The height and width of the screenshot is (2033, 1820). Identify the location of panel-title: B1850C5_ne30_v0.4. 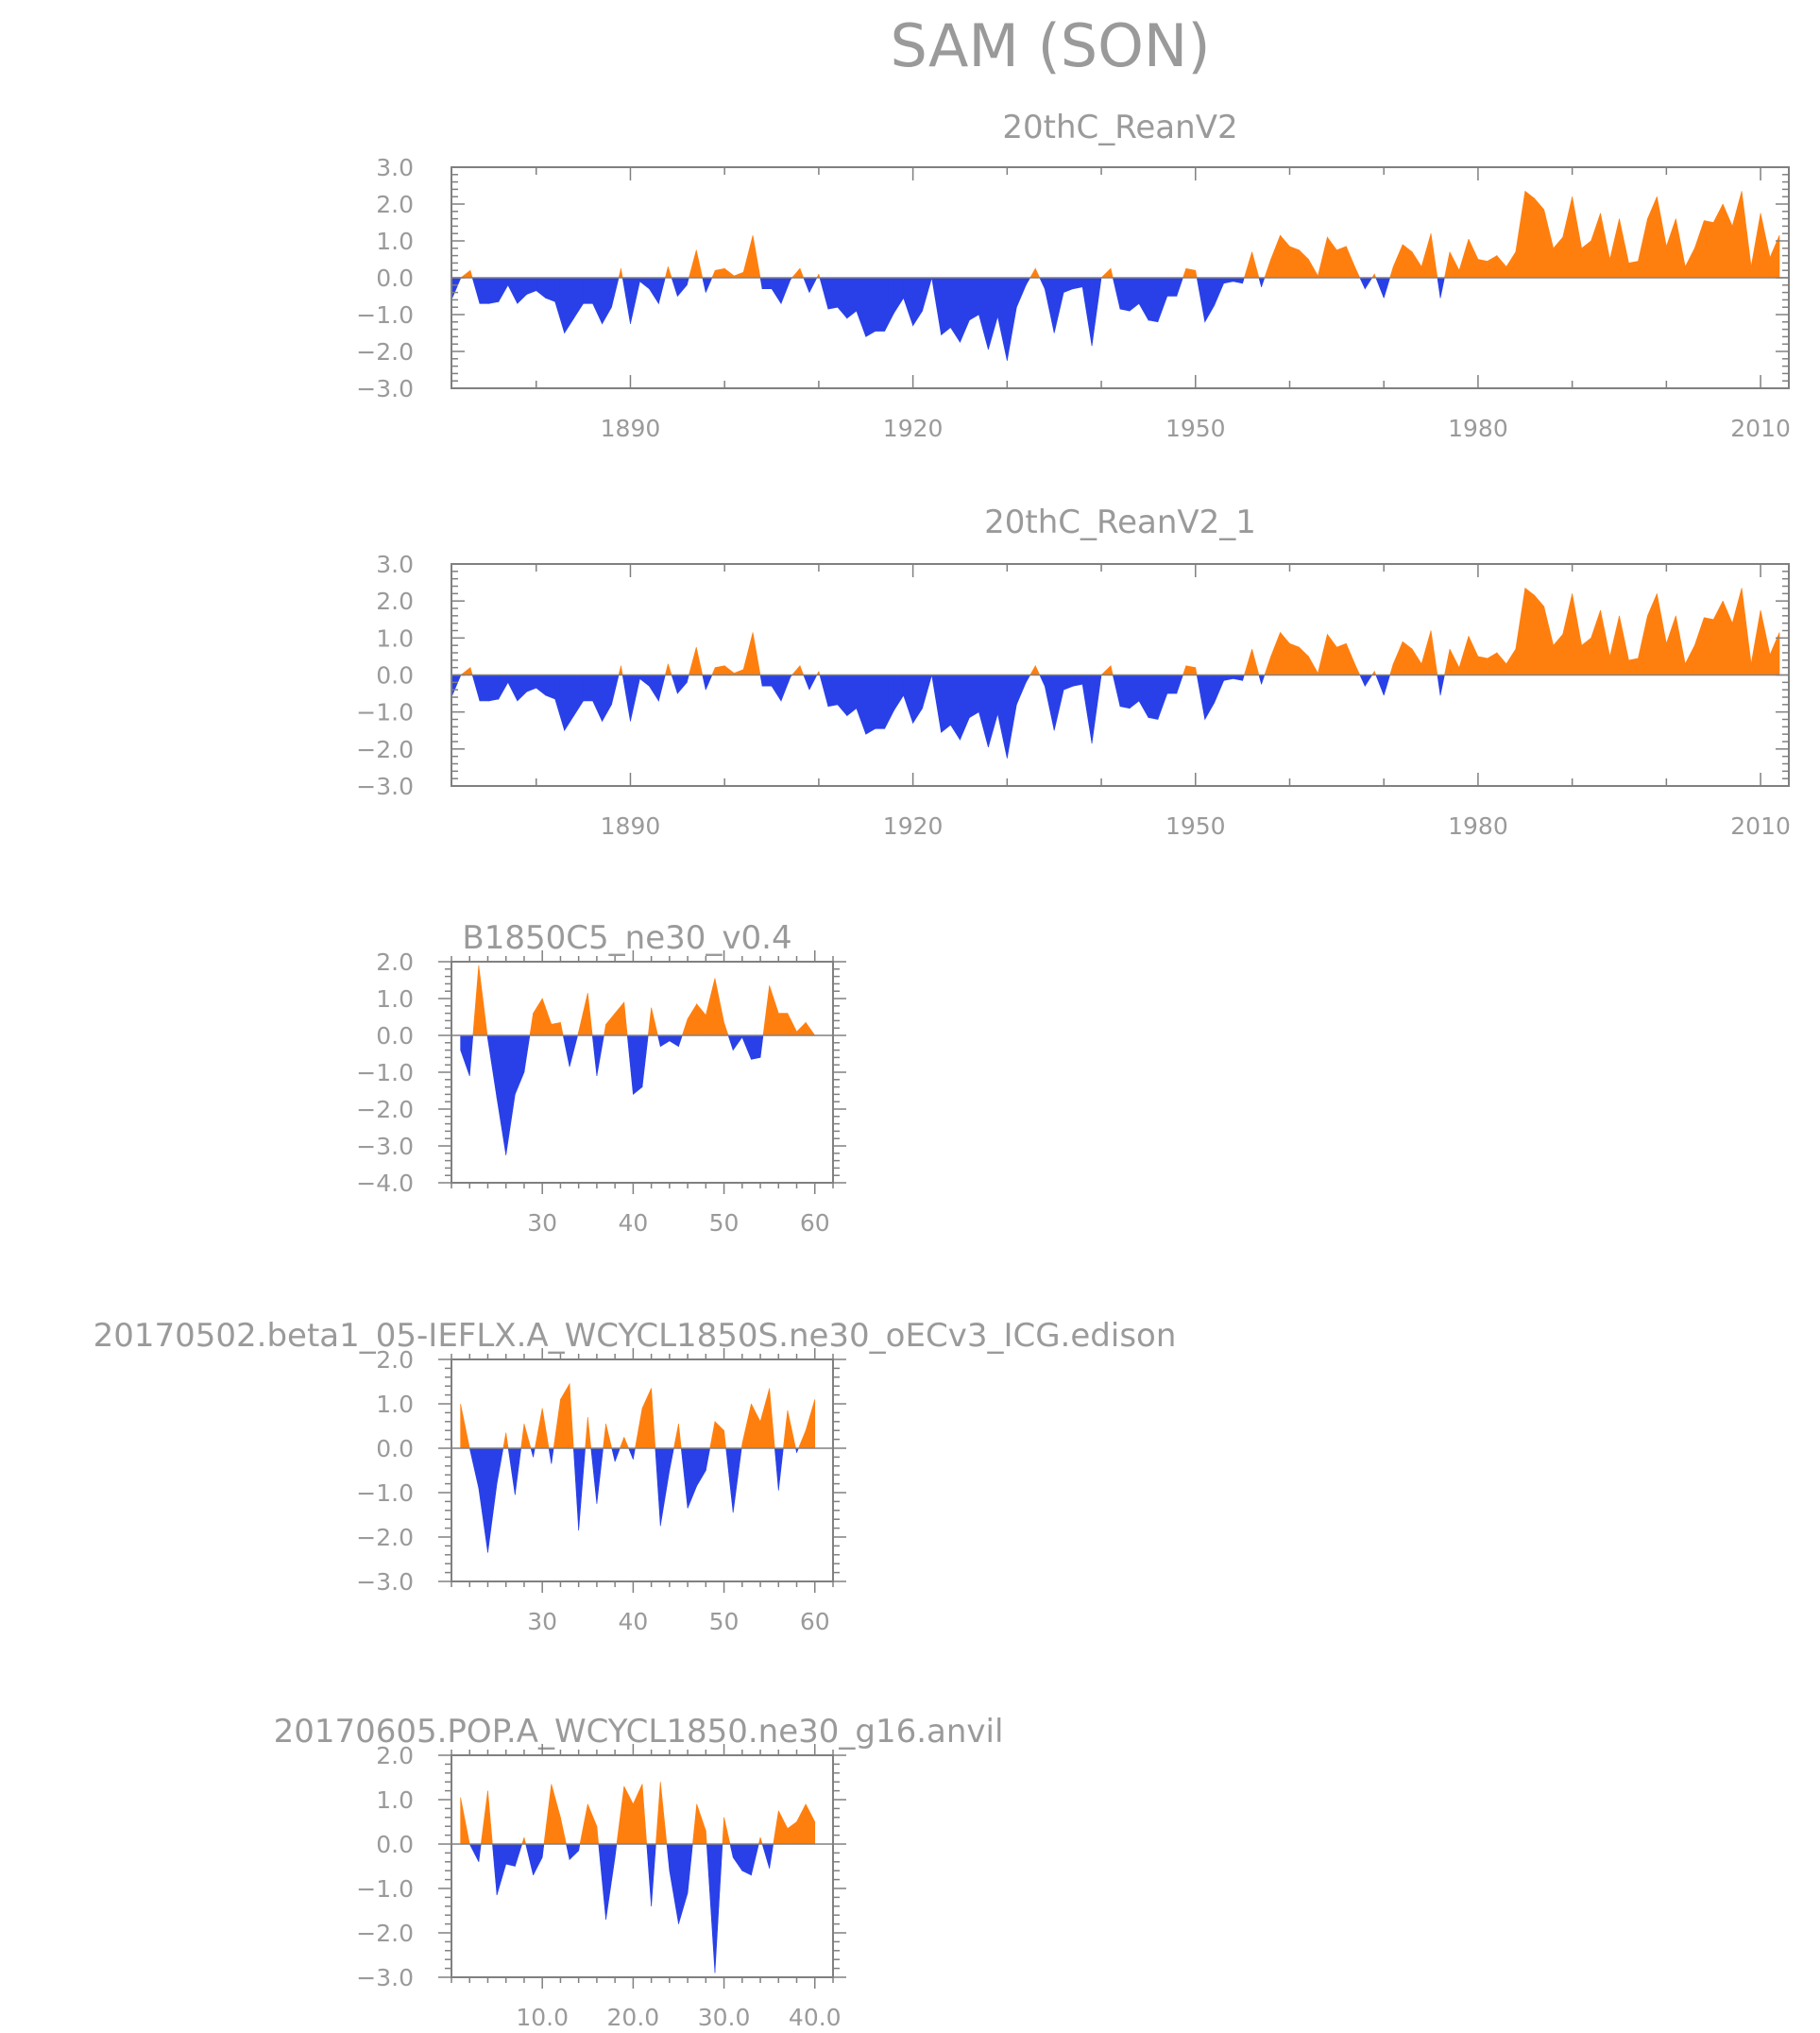
(626, 938).